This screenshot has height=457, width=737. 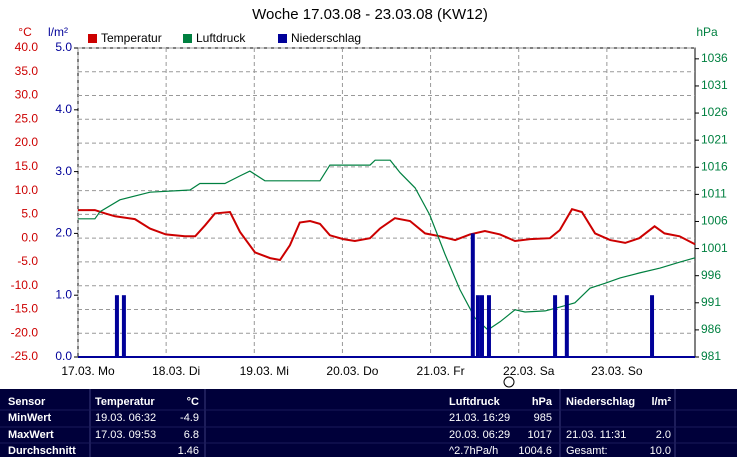 What do you see at coordinates (31, 435) in the screenshot?
I see `table-cell: MaxWert` at bounding box center [31, 435].